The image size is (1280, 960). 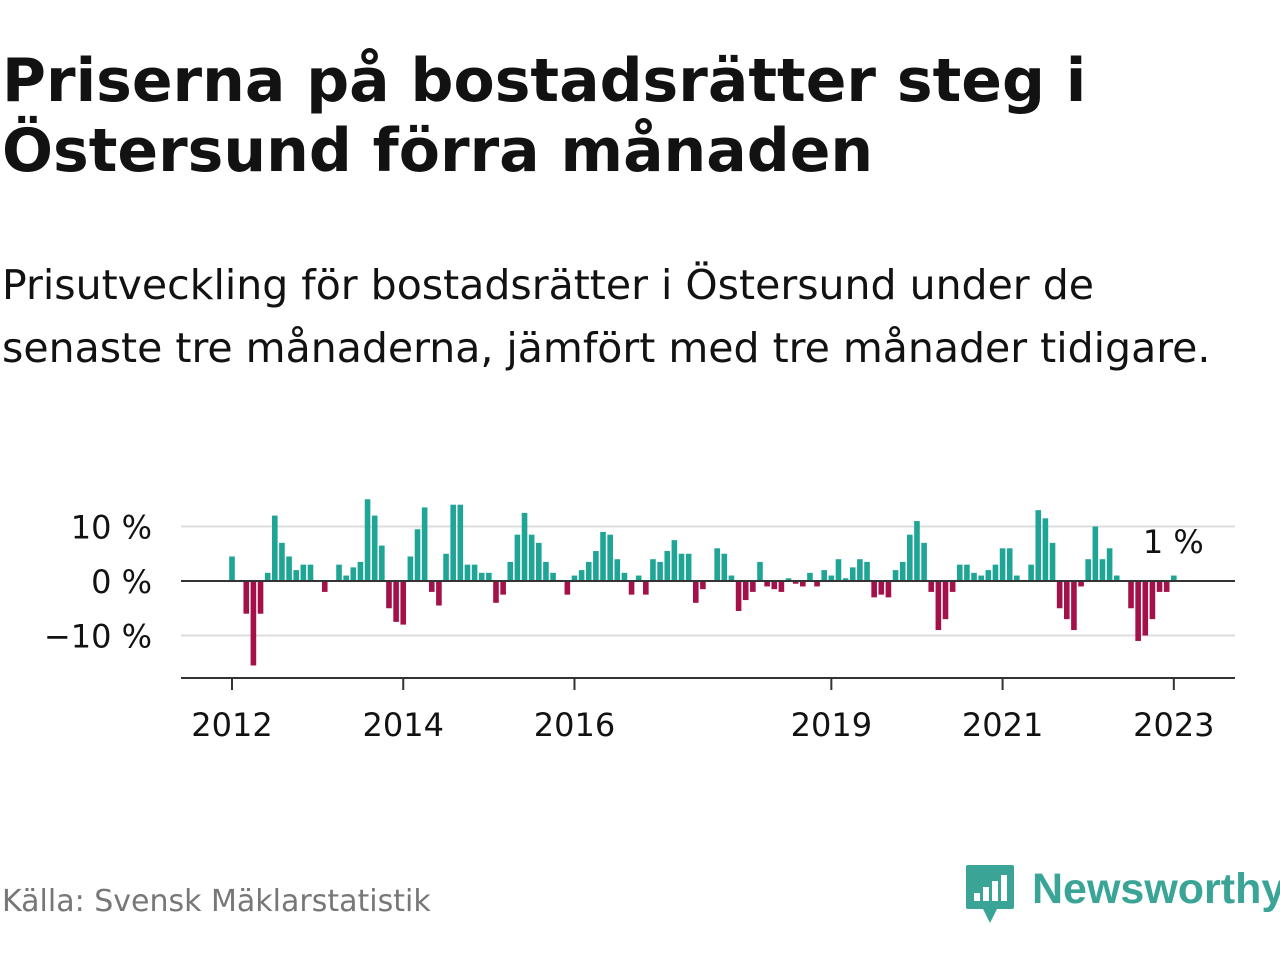 I want to click on x-tick-label: 2021, so click(x=1002, y=725).